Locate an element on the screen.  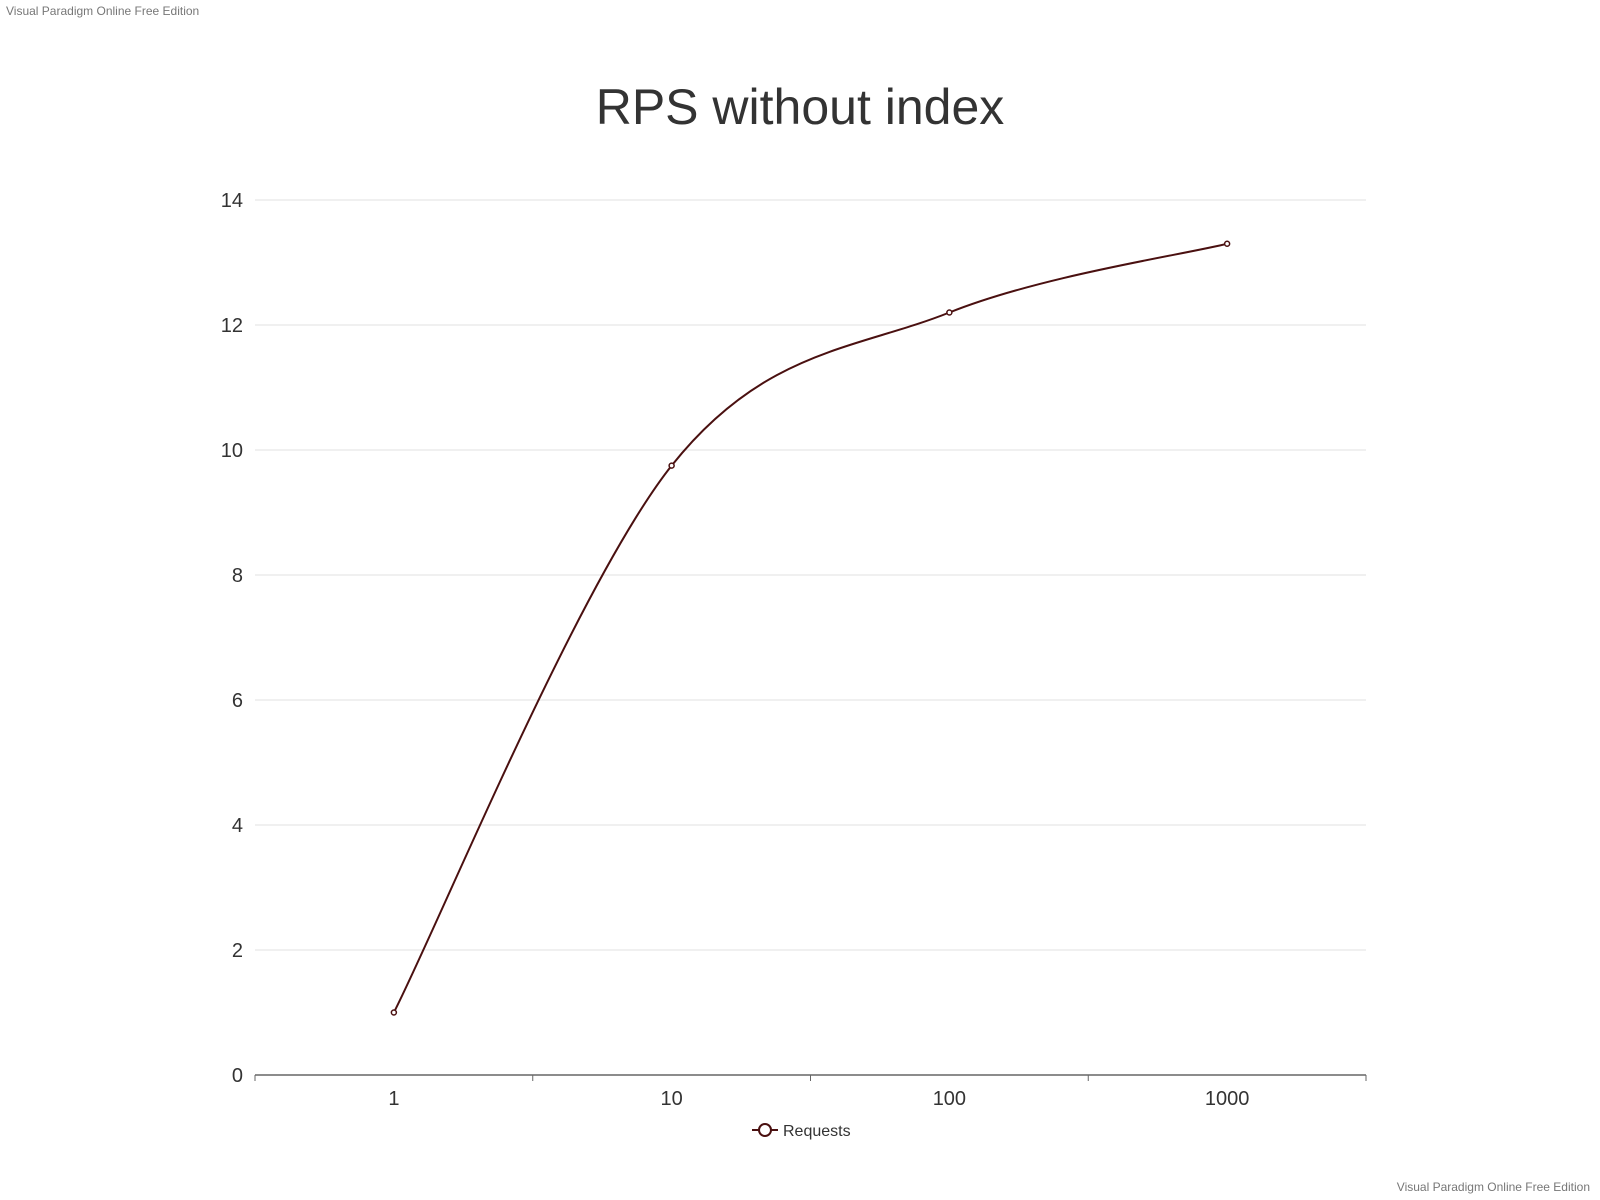
y-tick-label: 10 is located at coordinates (232, 451).